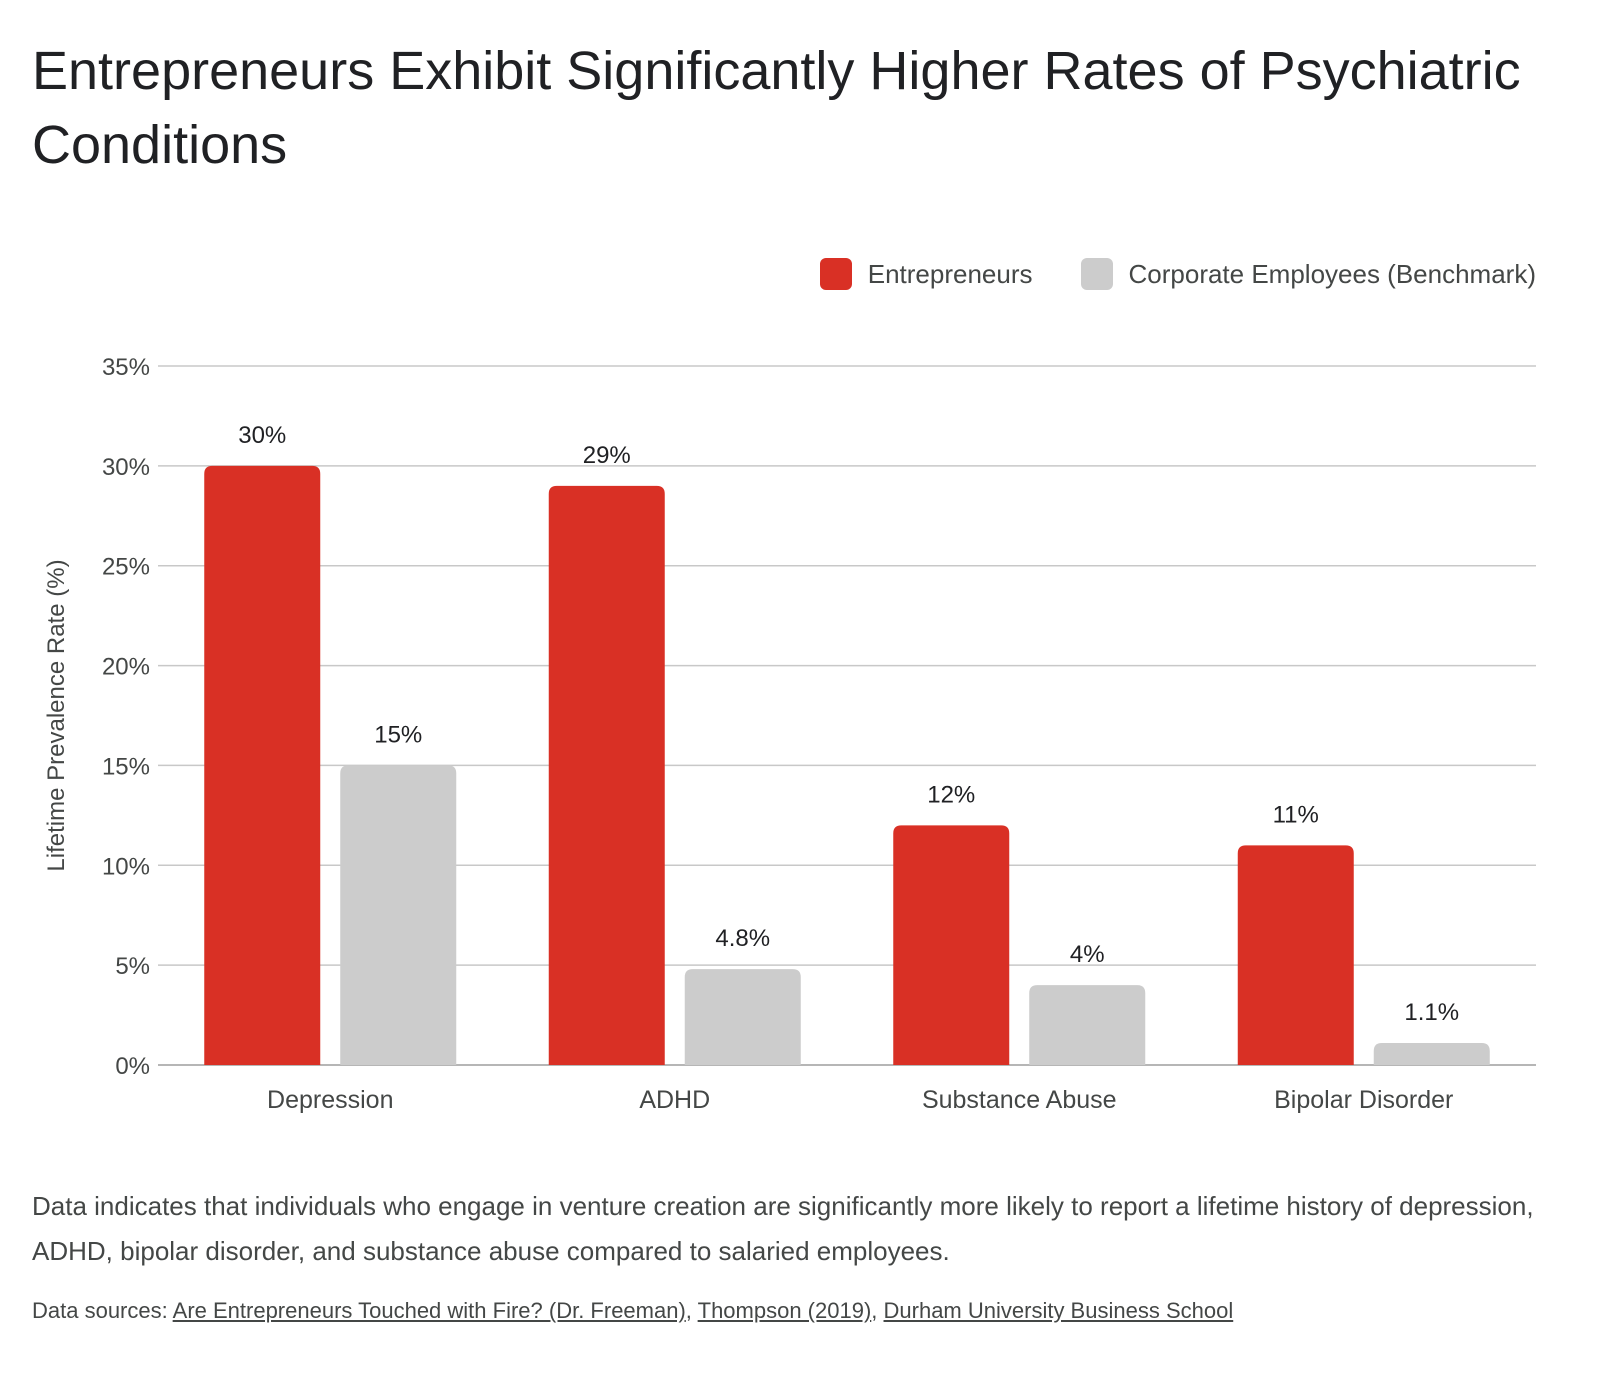 The width and height of the screenshot is (1600, 1390). I want to click on data-label: 4%, so click(1087, 954).